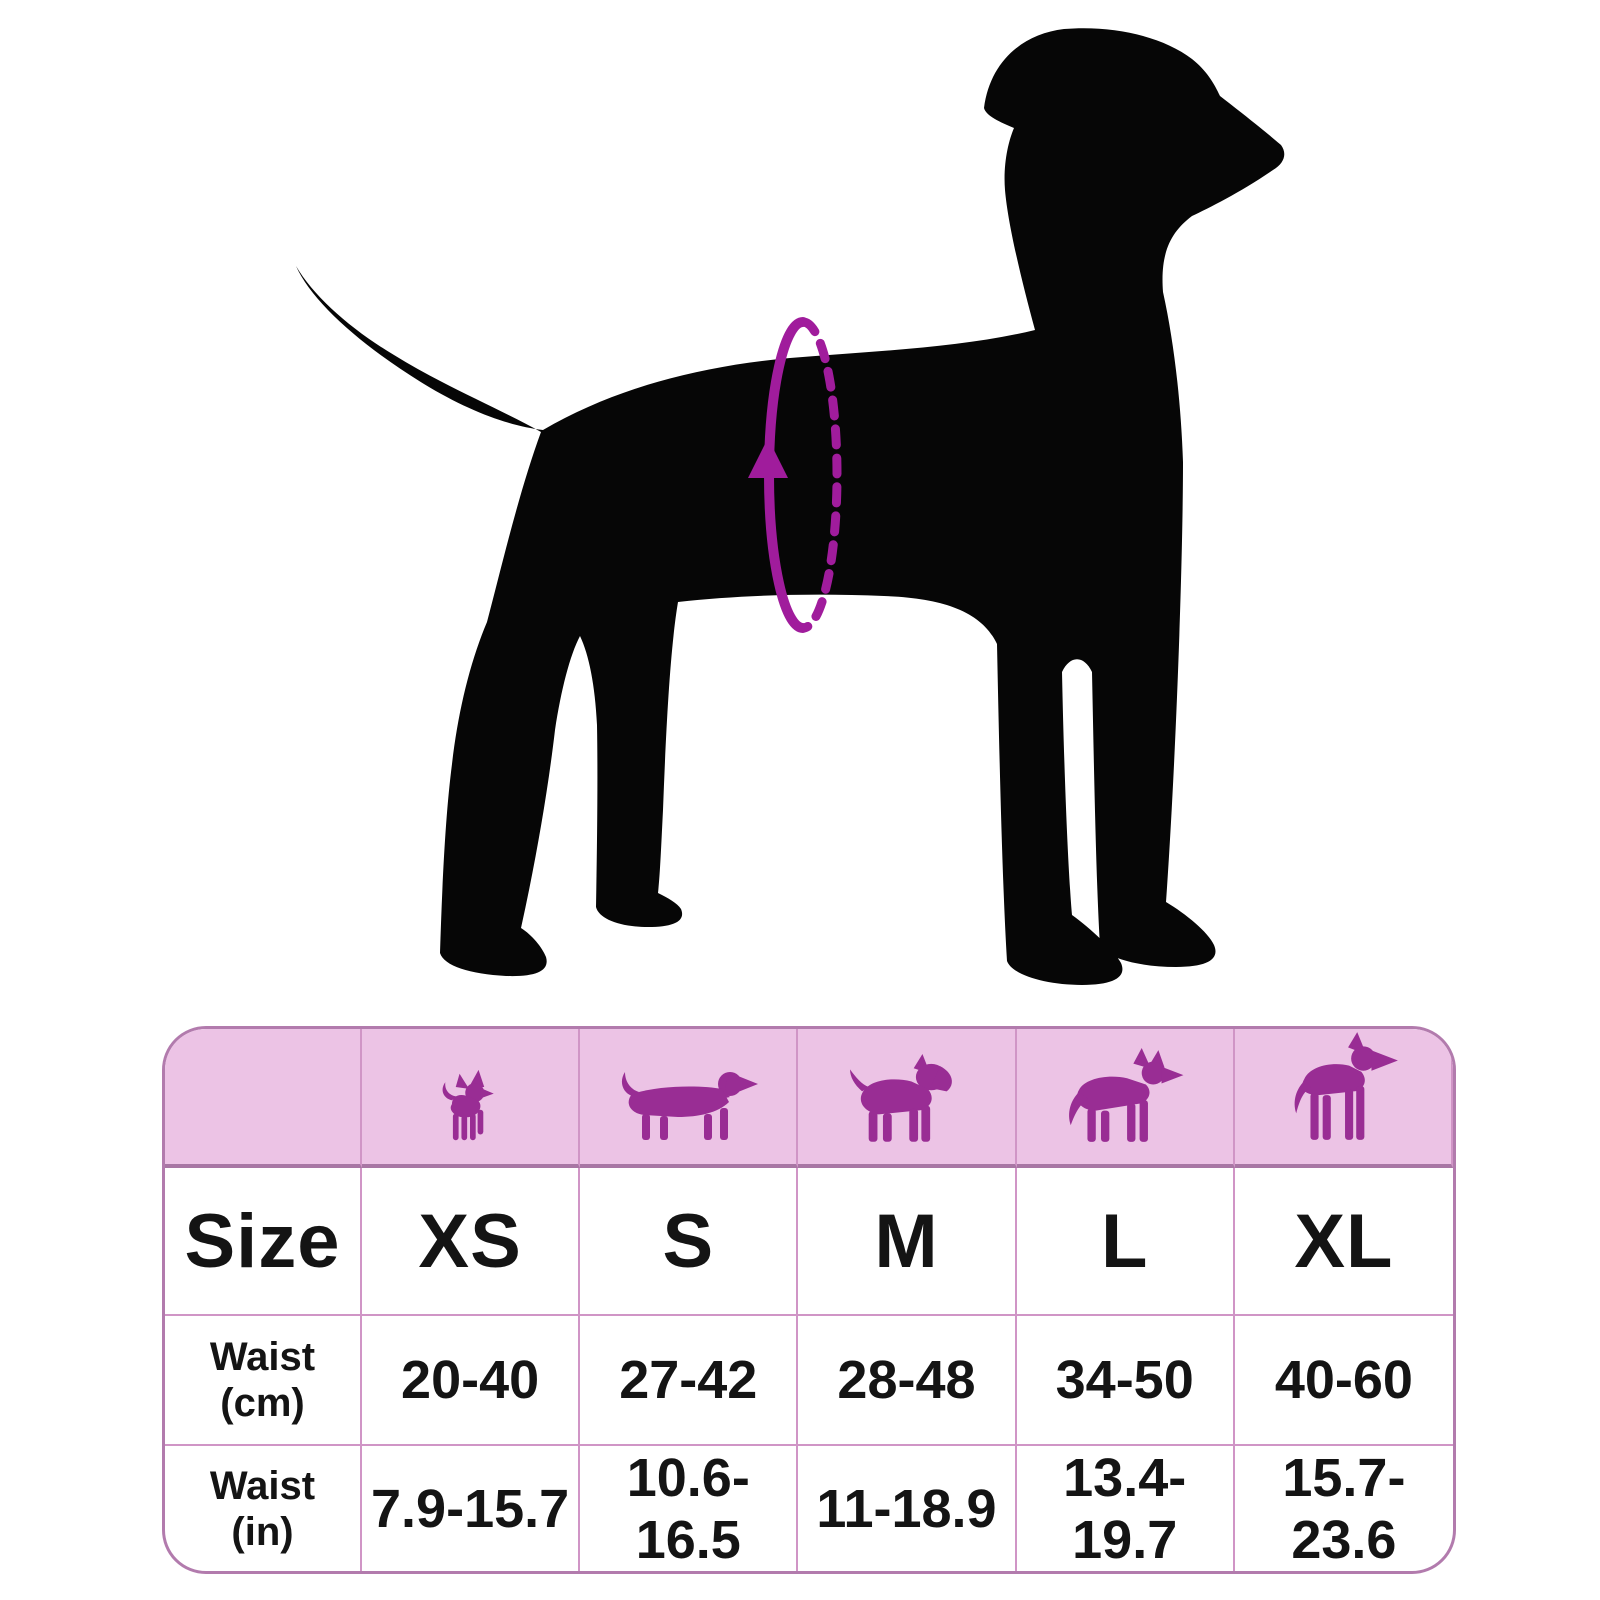 This screenshot has width=1600, height=1600. I want to click on size-col-header-xs, so click(471, 1098).